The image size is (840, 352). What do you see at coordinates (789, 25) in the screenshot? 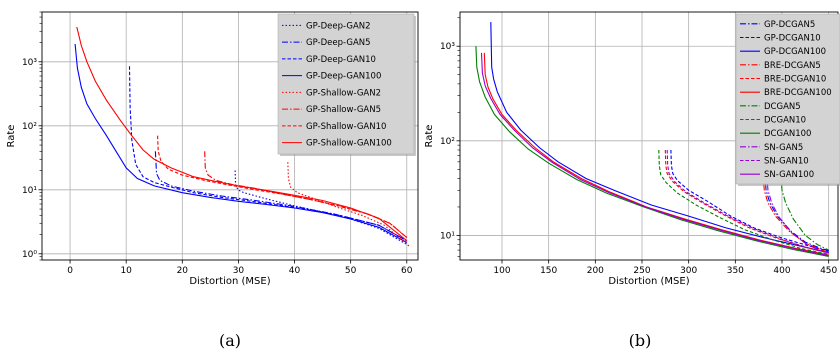
I see `legend-label-gp-dcgan5: GP-DCGAN5` at bounding box center [789, 25].